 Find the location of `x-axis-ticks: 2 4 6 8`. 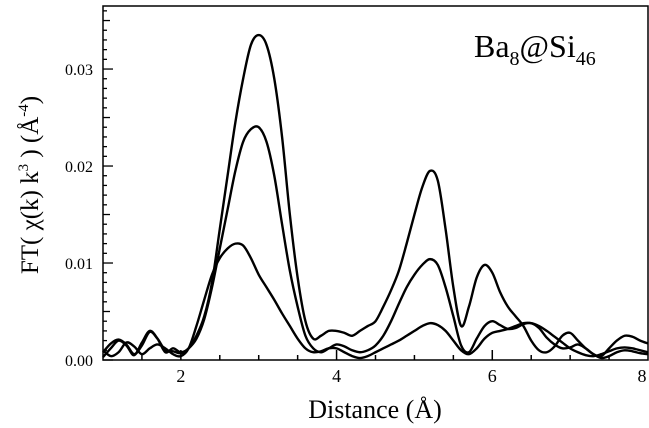

x-axis-ticks: 2 4 6 8 is located at coordinates (394, 368).